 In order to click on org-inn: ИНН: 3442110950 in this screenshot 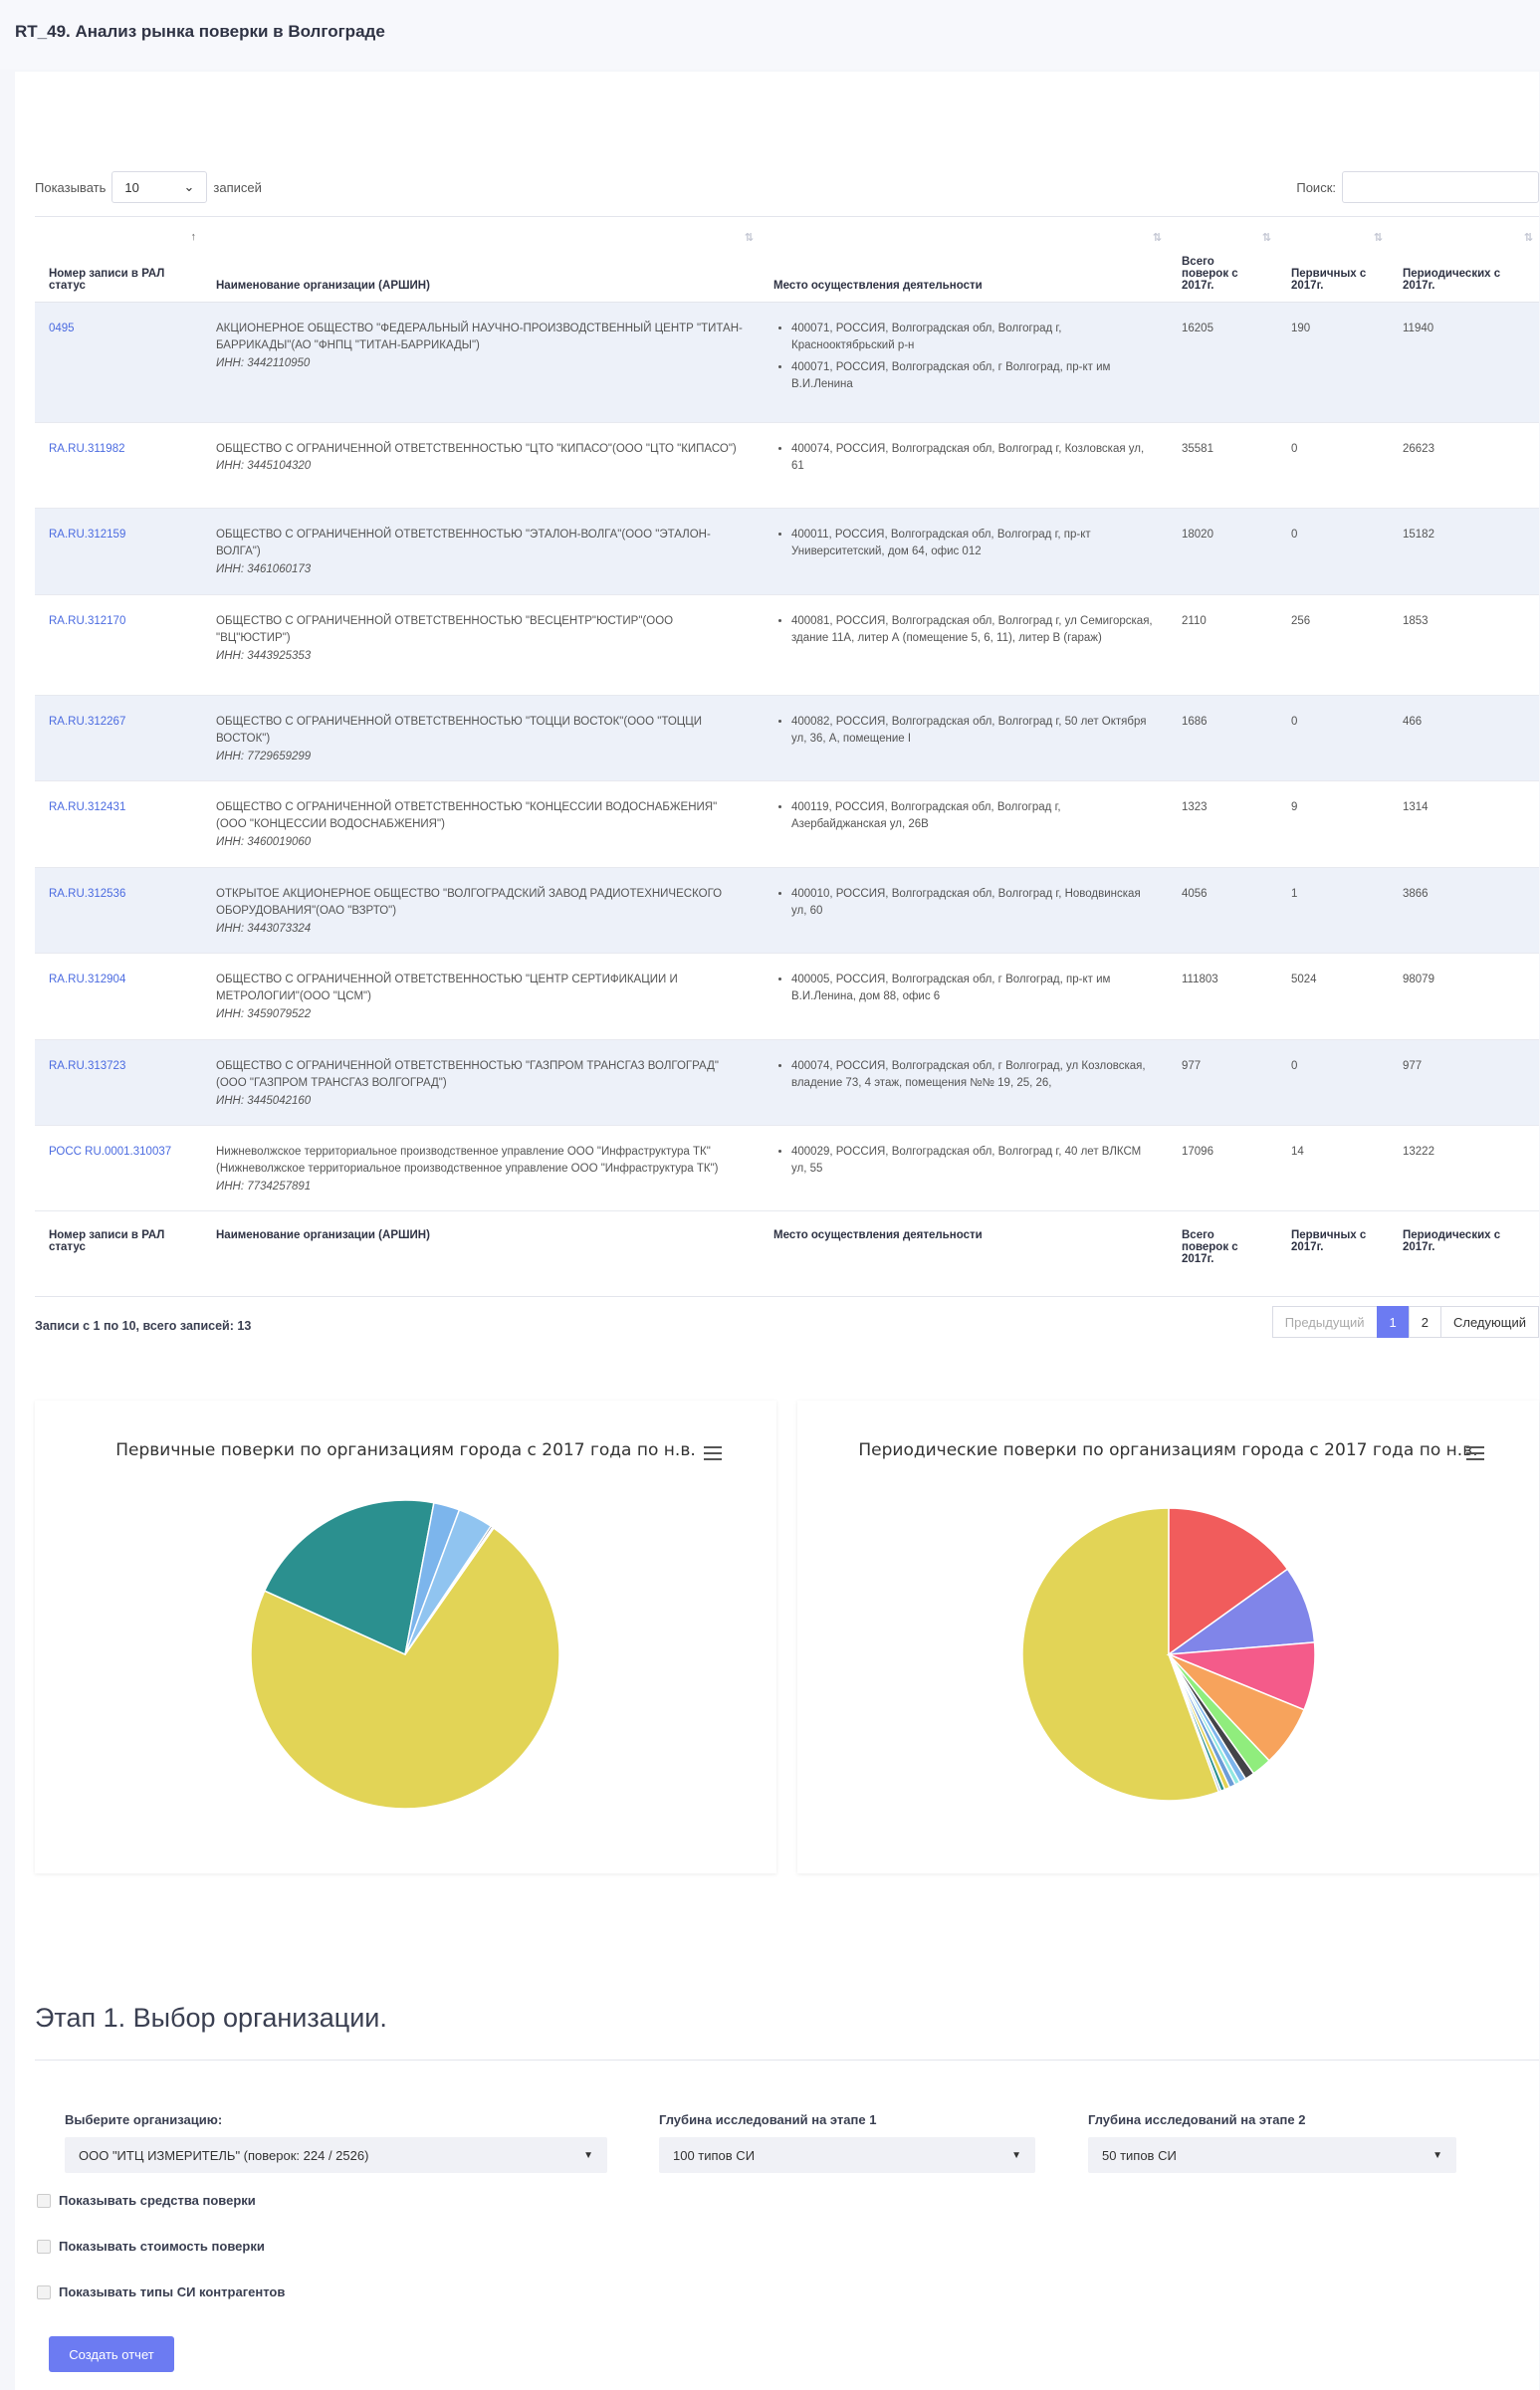, I will do `click(264, 362)`.